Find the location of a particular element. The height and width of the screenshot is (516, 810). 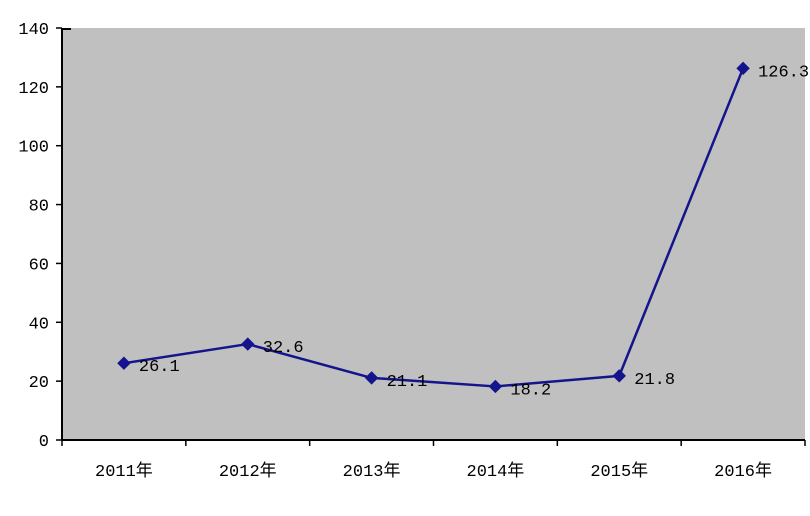

y-tick-label: 20 is located at coordinates (39, 383).